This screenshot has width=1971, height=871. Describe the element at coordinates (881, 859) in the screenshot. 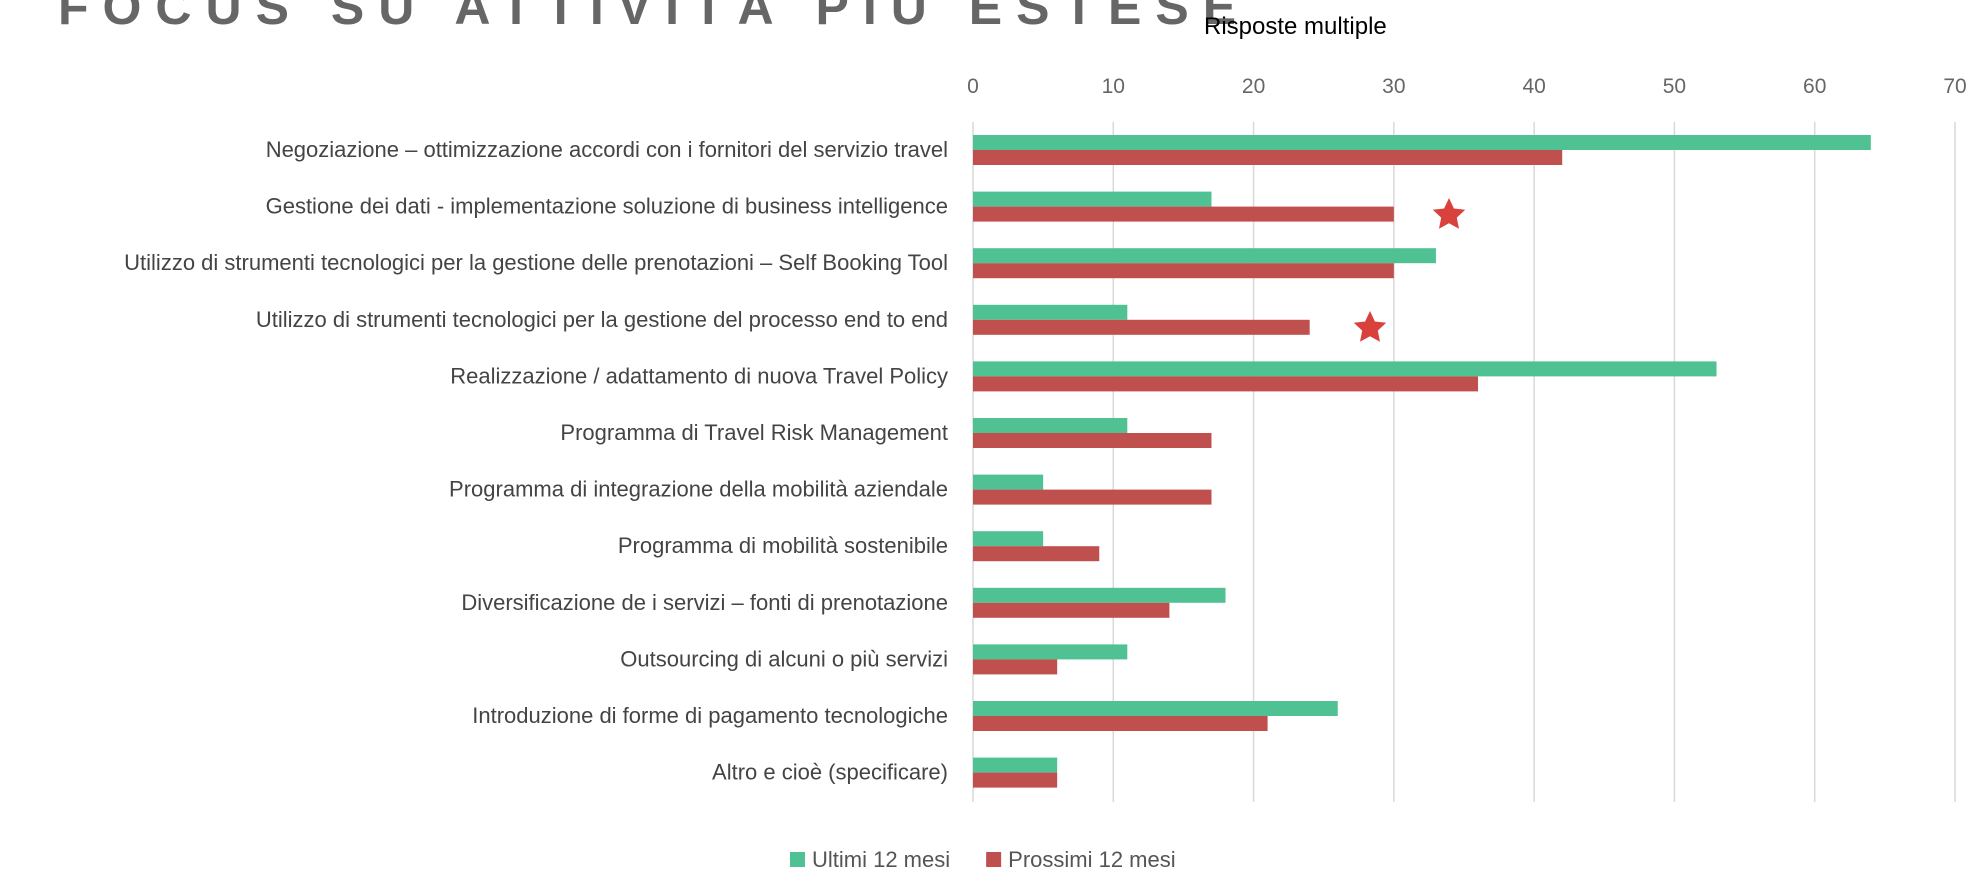

I see `legend-label: Ultimi 12 mesi` at that location.